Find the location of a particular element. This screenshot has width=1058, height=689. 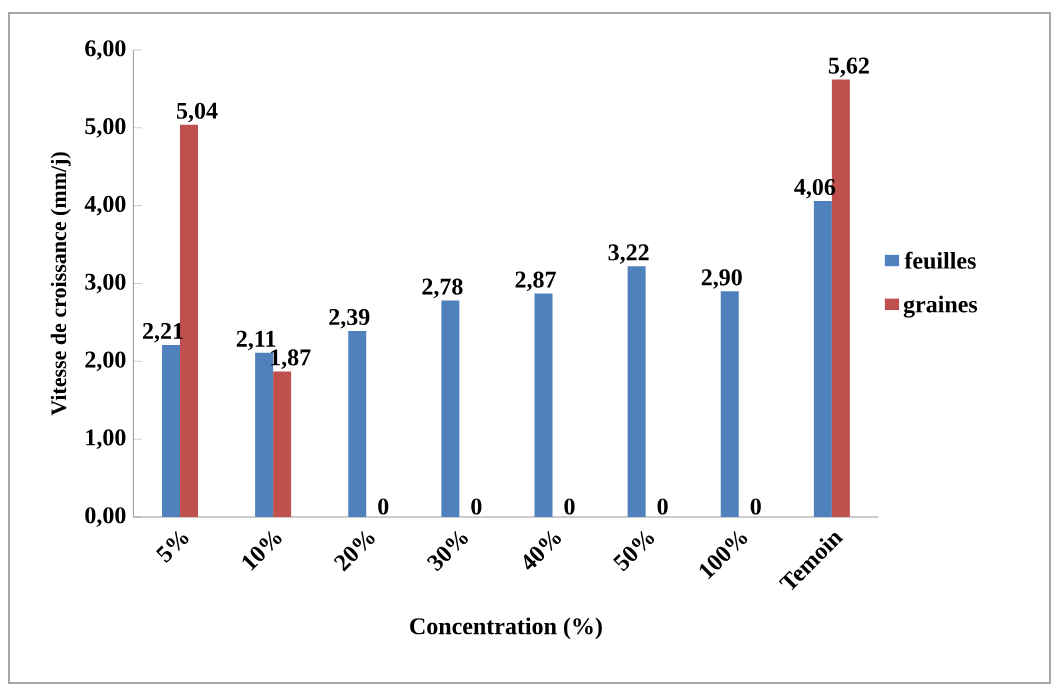

x-axis-title: Concentration (%) is located at coordinates (506, 628).